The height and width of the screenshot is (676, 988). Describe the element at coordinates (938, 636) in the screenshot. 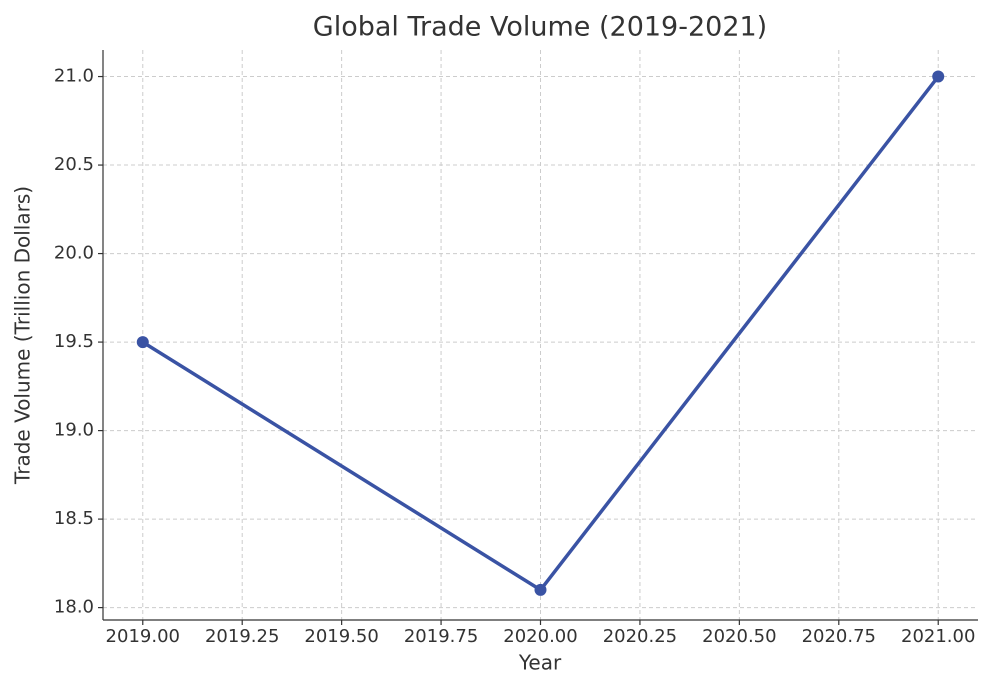

I see `x-tick-label: 2021.00` at that location.